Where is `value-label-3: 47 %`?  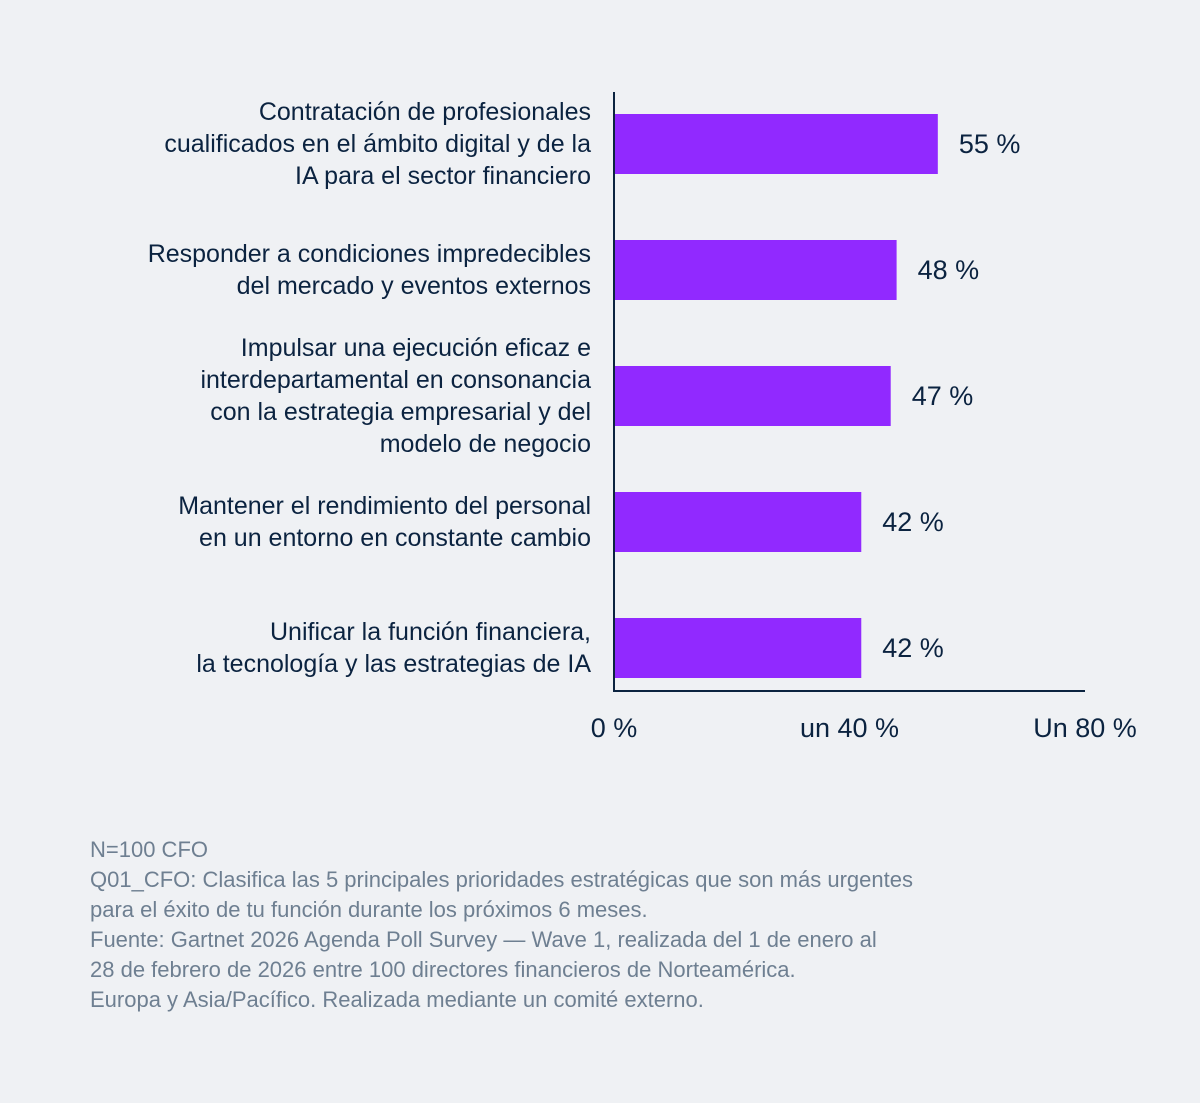
value-label-3: 47 % is located at coordinates (943, 396).